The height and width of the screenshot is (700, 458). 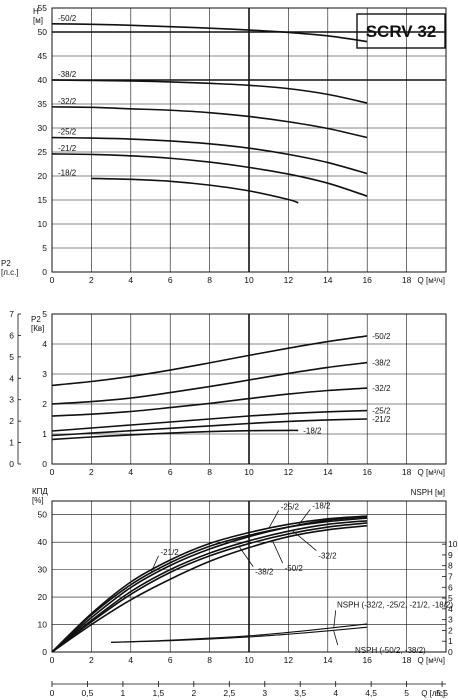 I want to click on secondary-x-tick-label: 3, so click(x=264, y=693).